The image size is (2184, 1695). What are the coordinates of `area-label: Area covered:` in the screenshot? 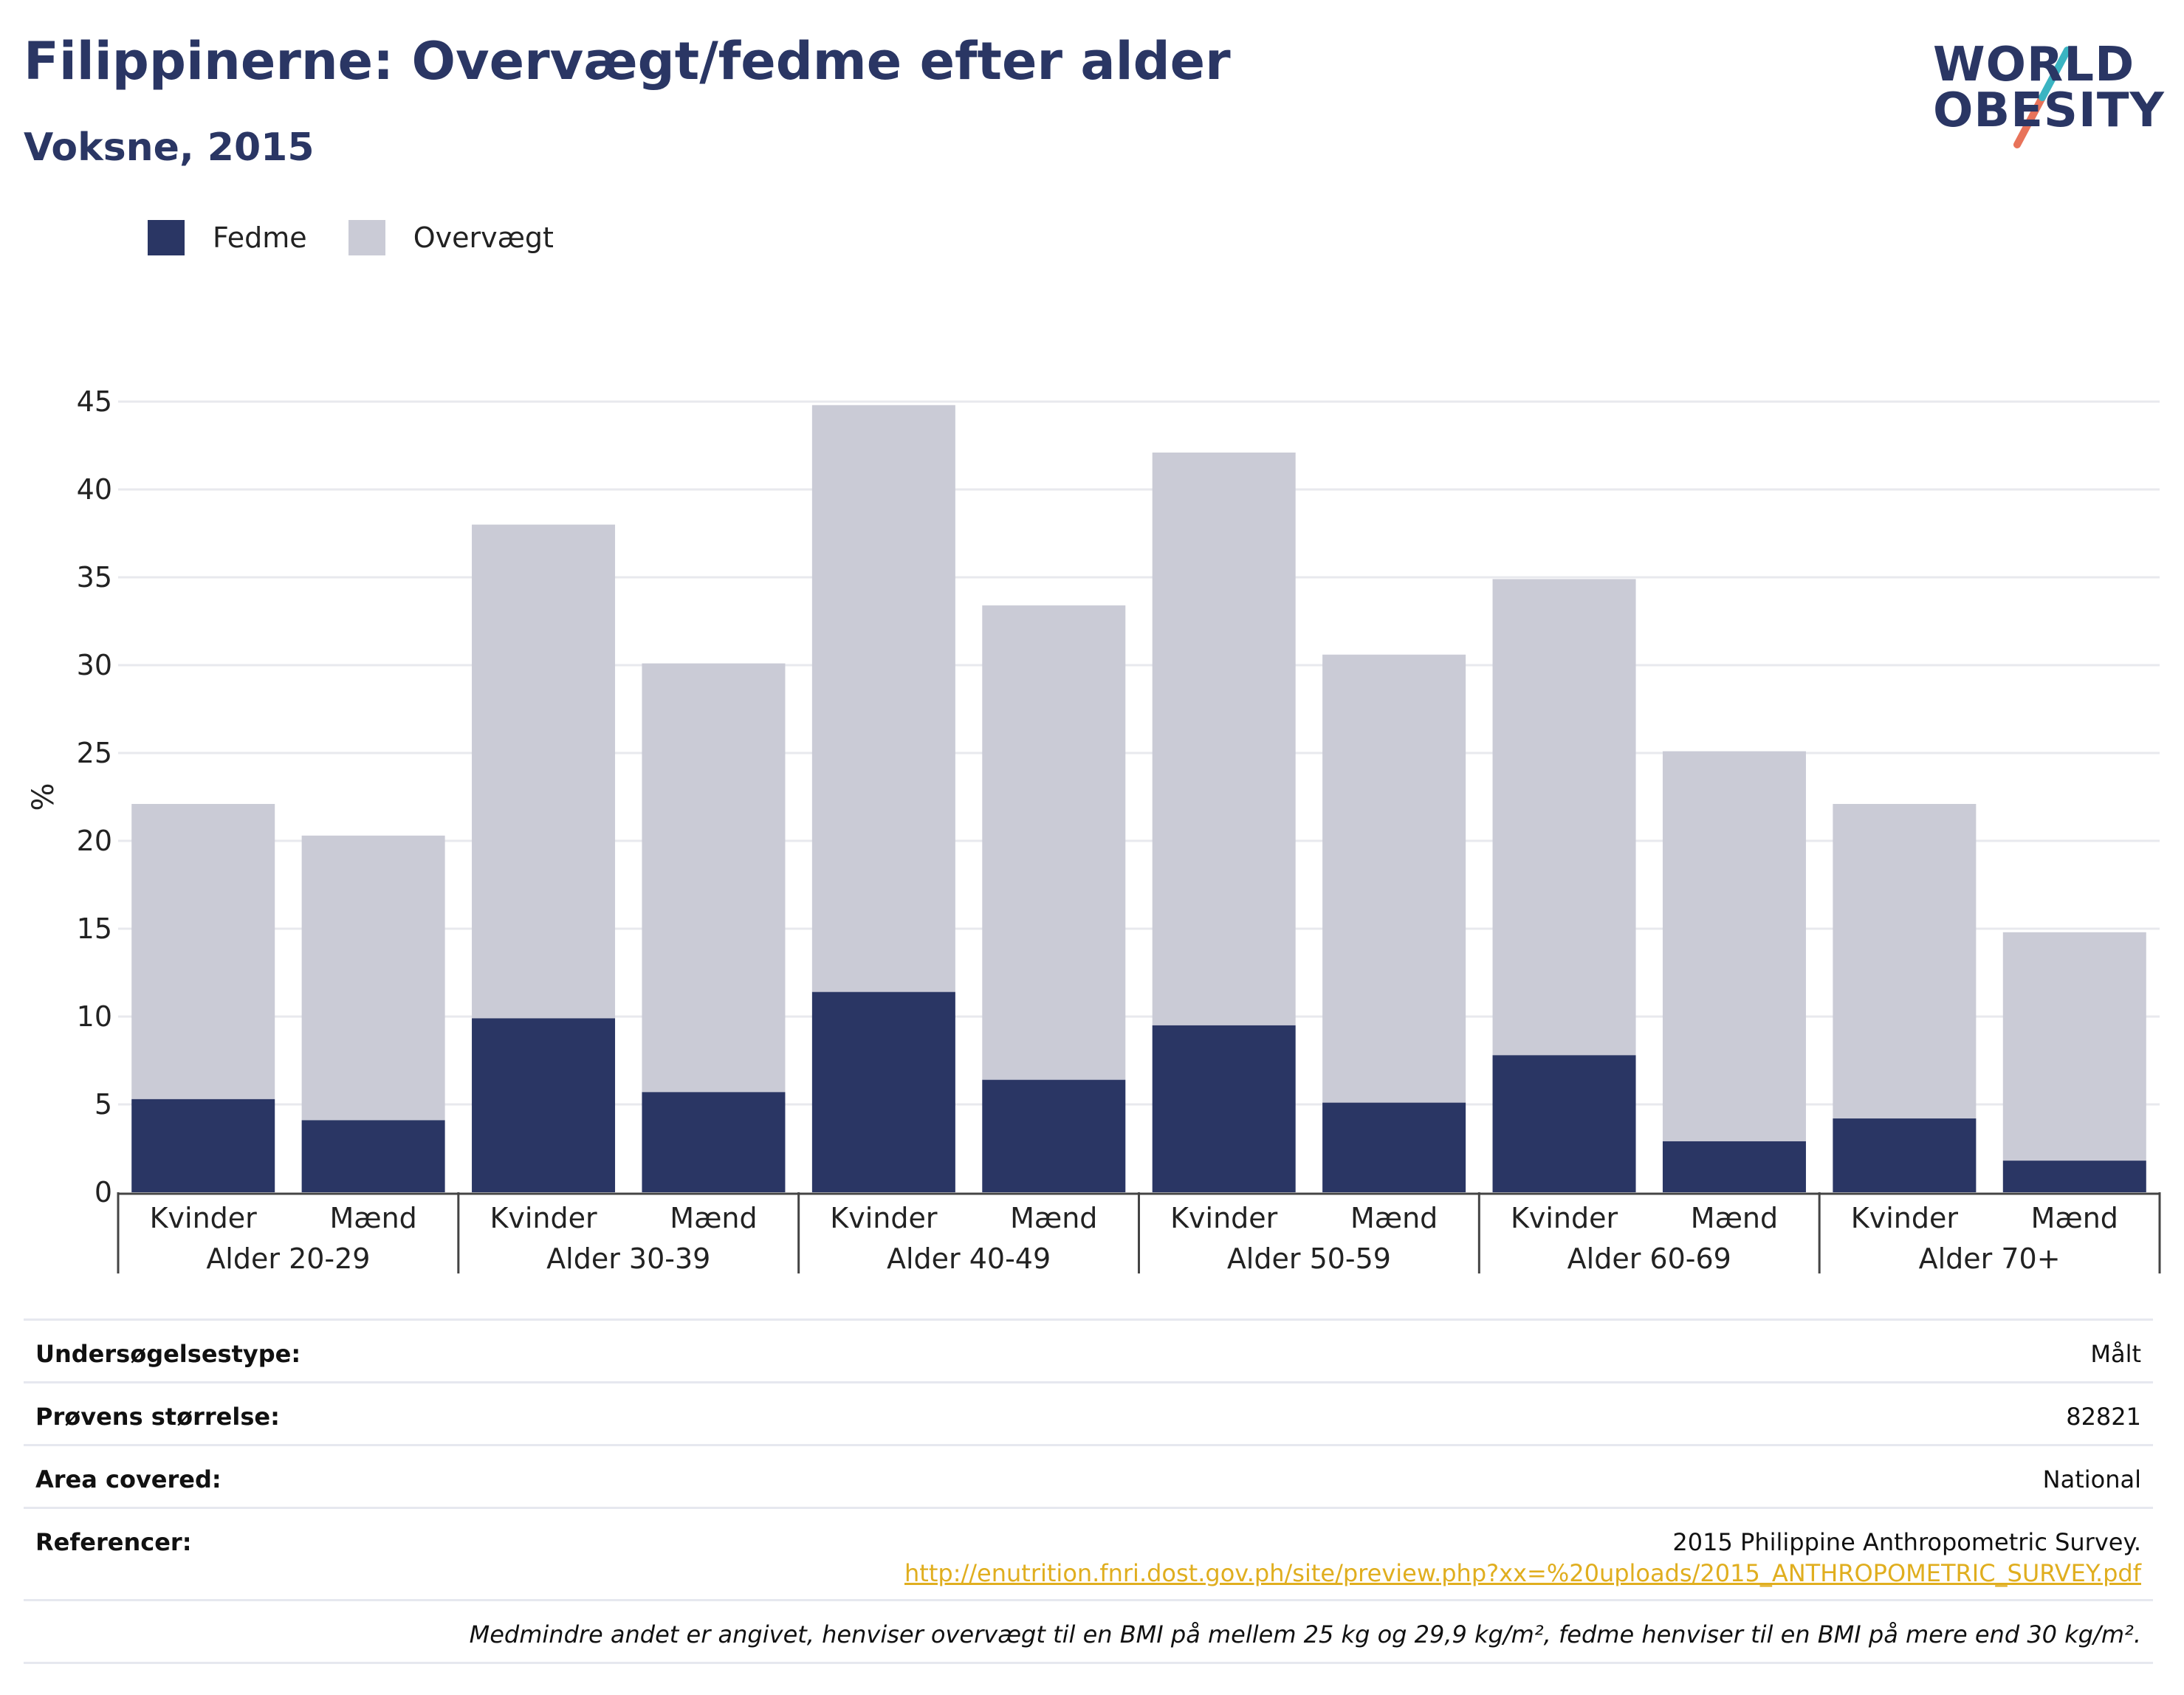 It's located at (129, 1479).